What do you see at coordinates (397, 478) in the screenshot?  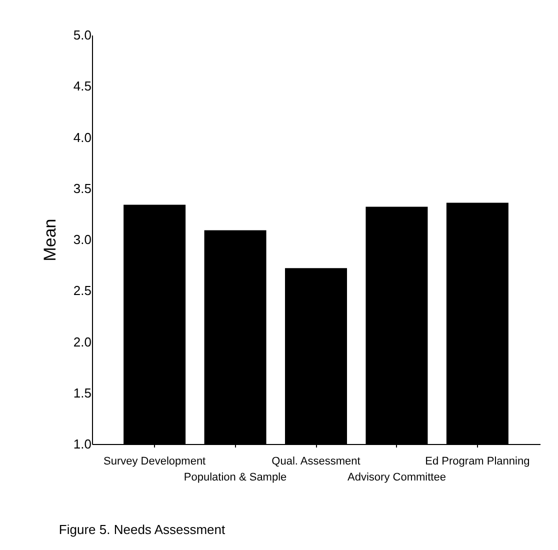 I see `x-tick-label: Advisory Committee` at bounding box center [397, 478].